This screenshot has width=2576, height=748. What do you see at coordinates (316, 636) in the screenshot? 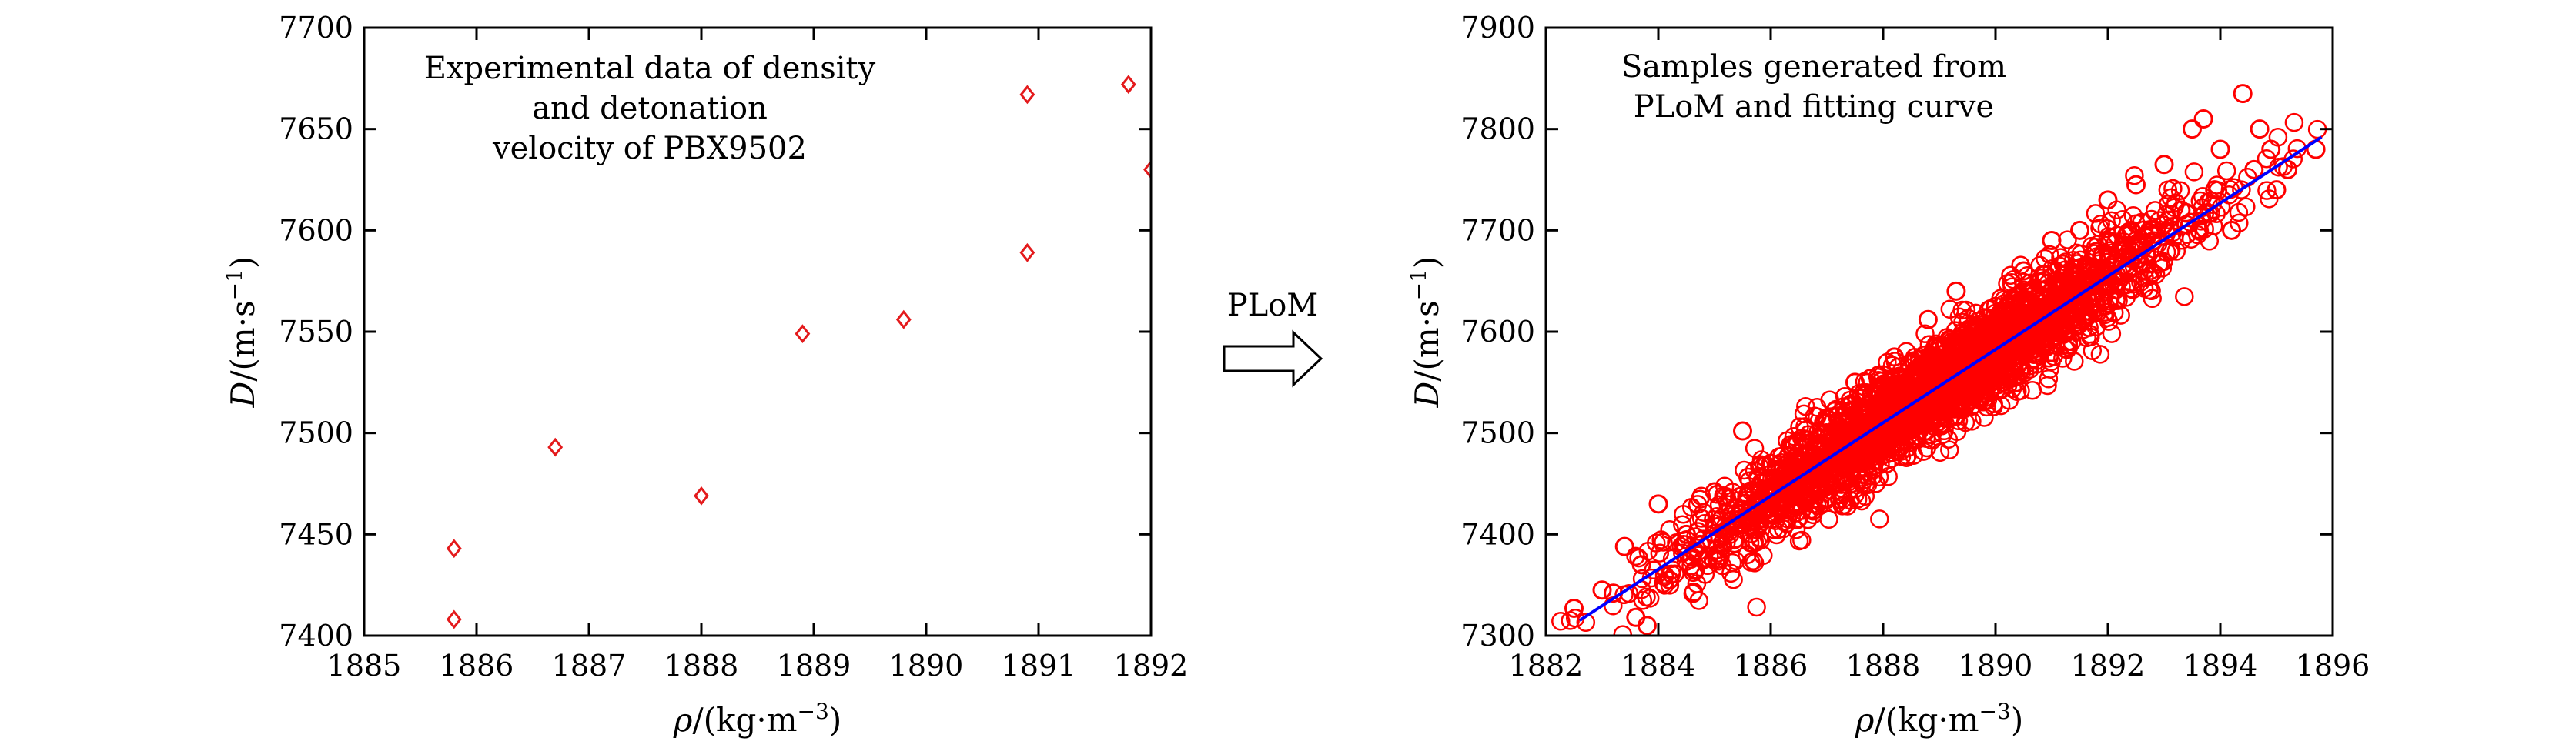
I see `chart-1-y-tick-label: 7400` at bounding box center [316, 636].